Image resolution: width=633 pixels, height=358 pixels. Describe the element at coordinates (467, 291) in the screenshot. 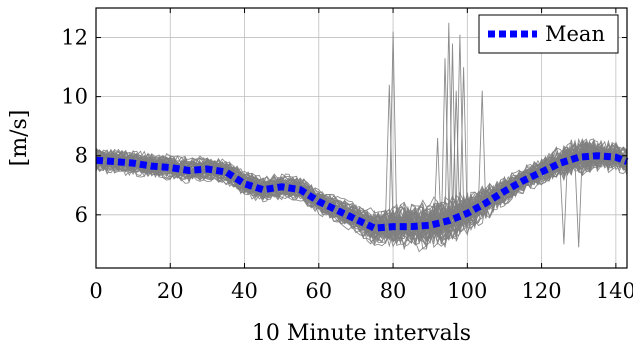

I see `x-tick-label: 100` at that location.